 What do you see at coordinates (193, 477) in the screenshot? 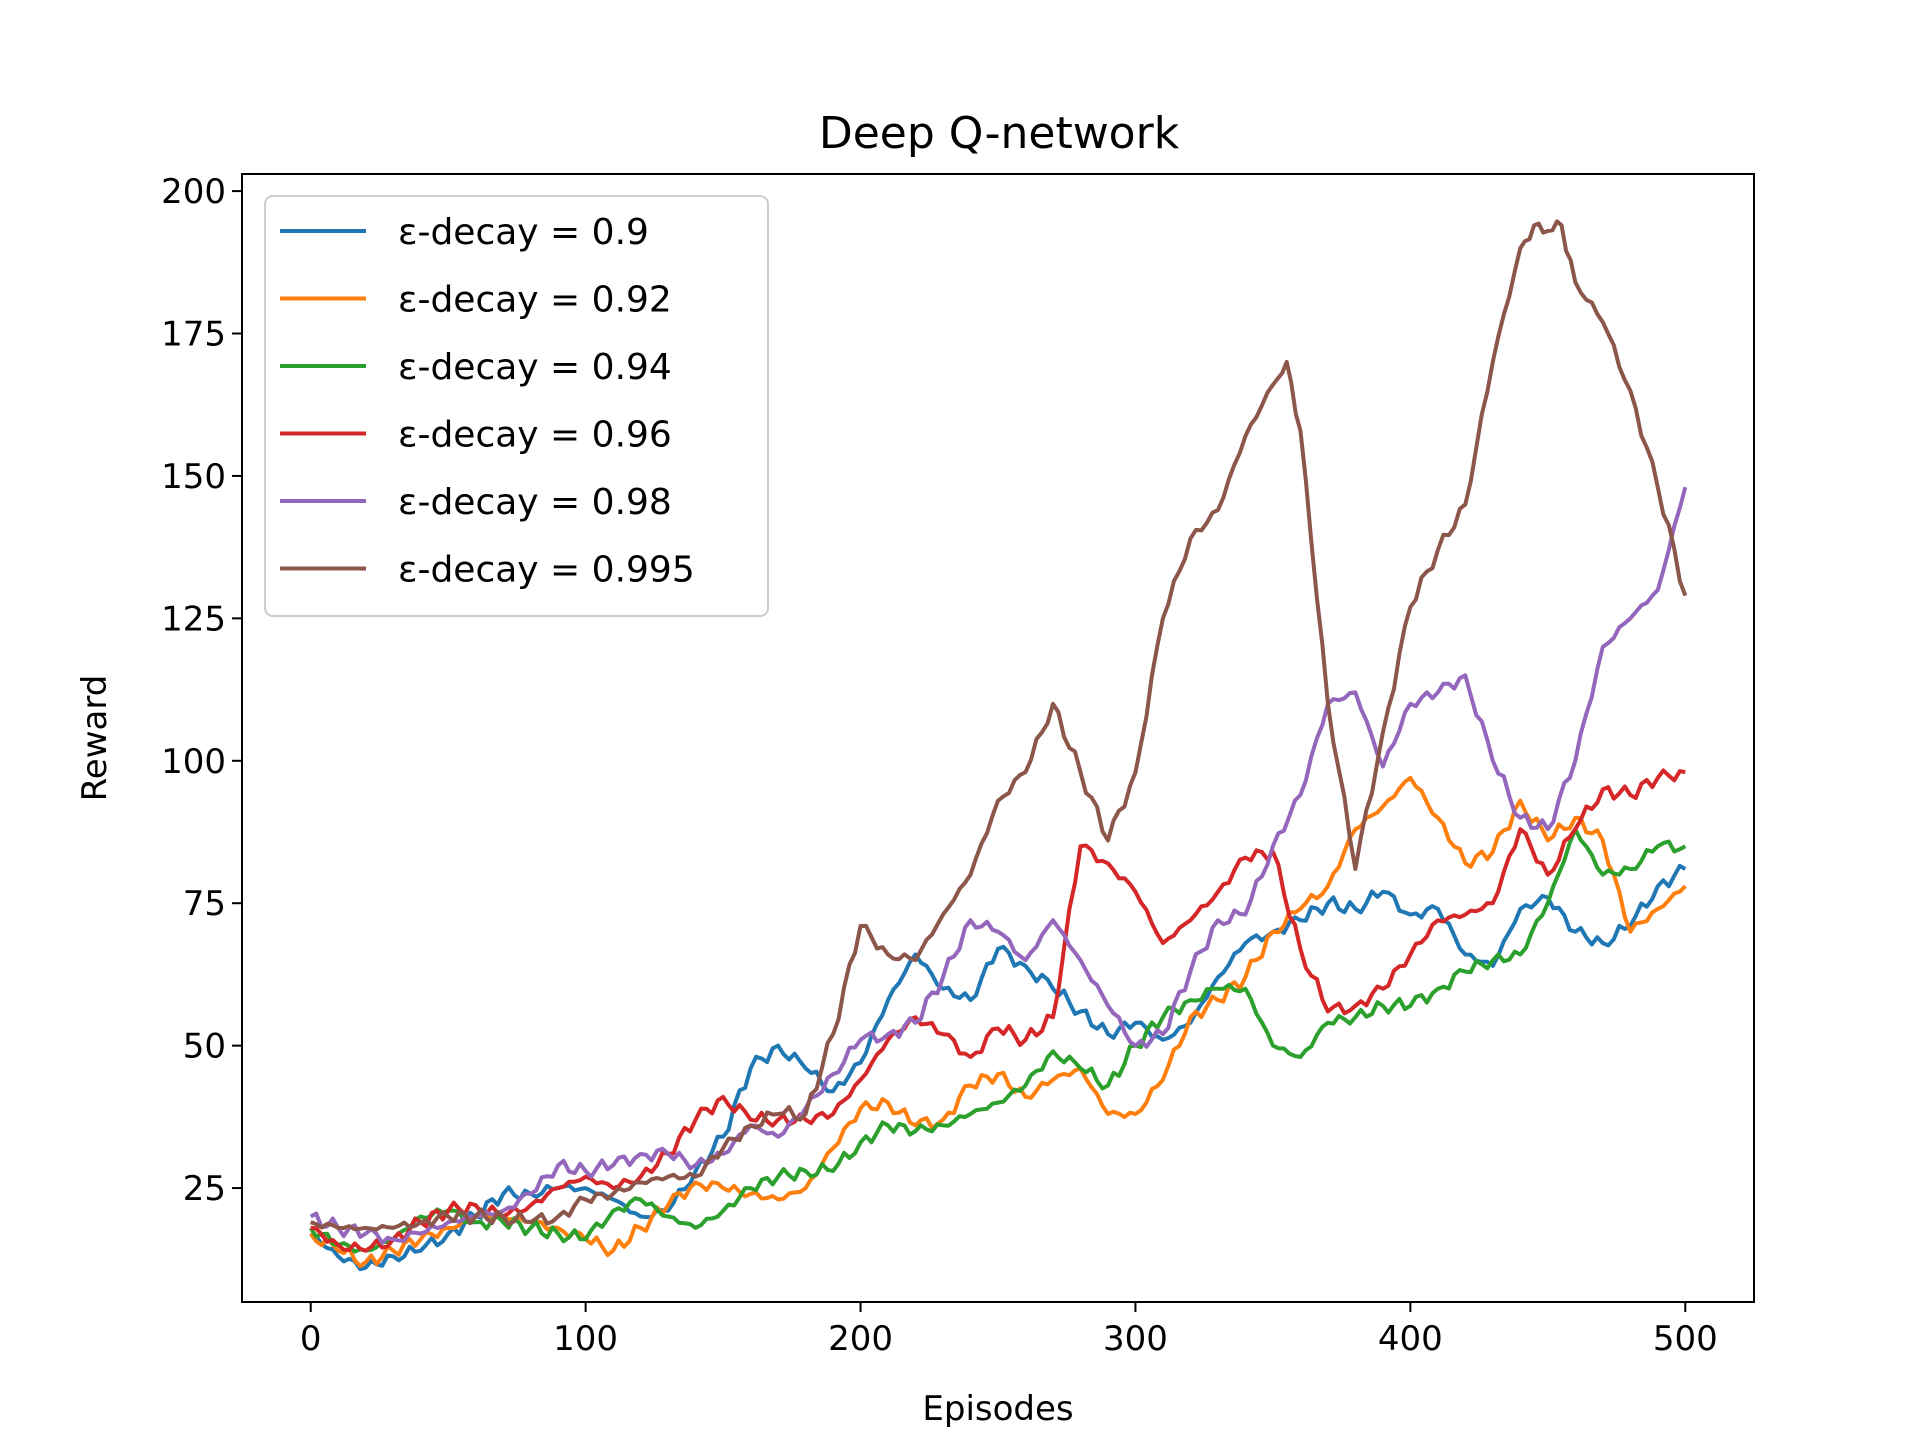
I see `y-tick-label: 150` at bounding box center [193, 477].